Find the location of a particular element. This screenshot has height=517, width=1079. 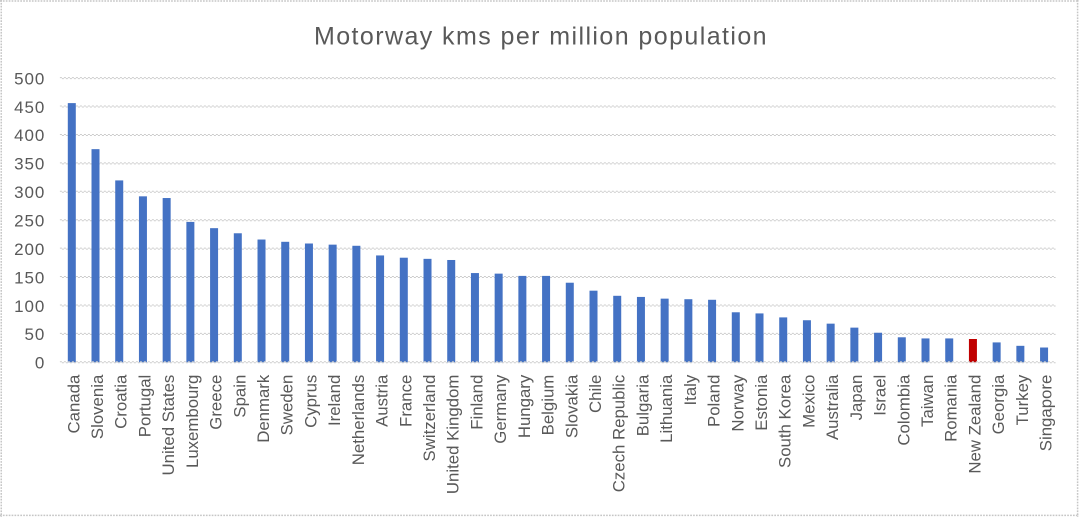

svg-text: Bulgaria is located at coordinates (642, 405).